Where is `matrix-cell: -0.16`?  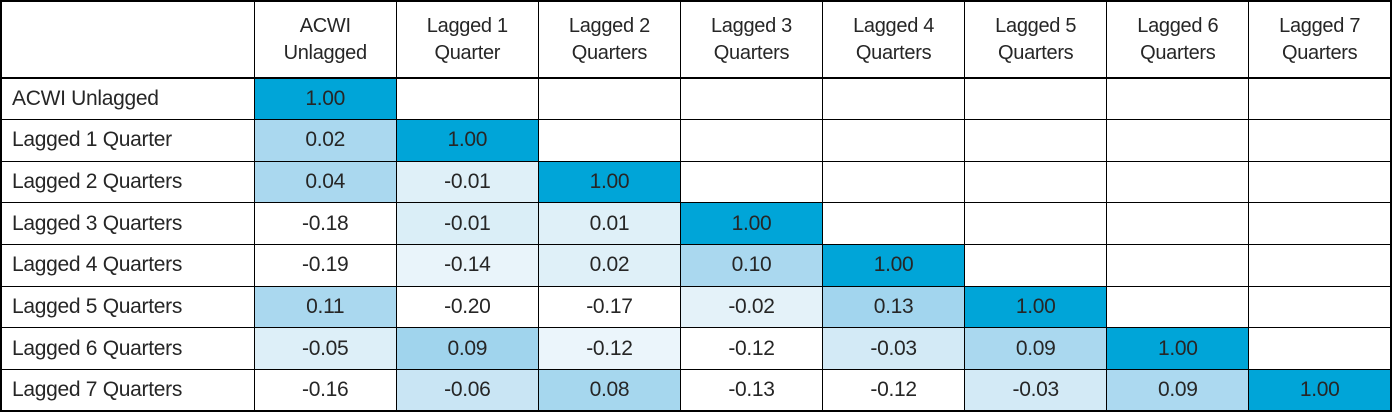
matrix-cell: -0.16 is located at coordinates (325, 390).